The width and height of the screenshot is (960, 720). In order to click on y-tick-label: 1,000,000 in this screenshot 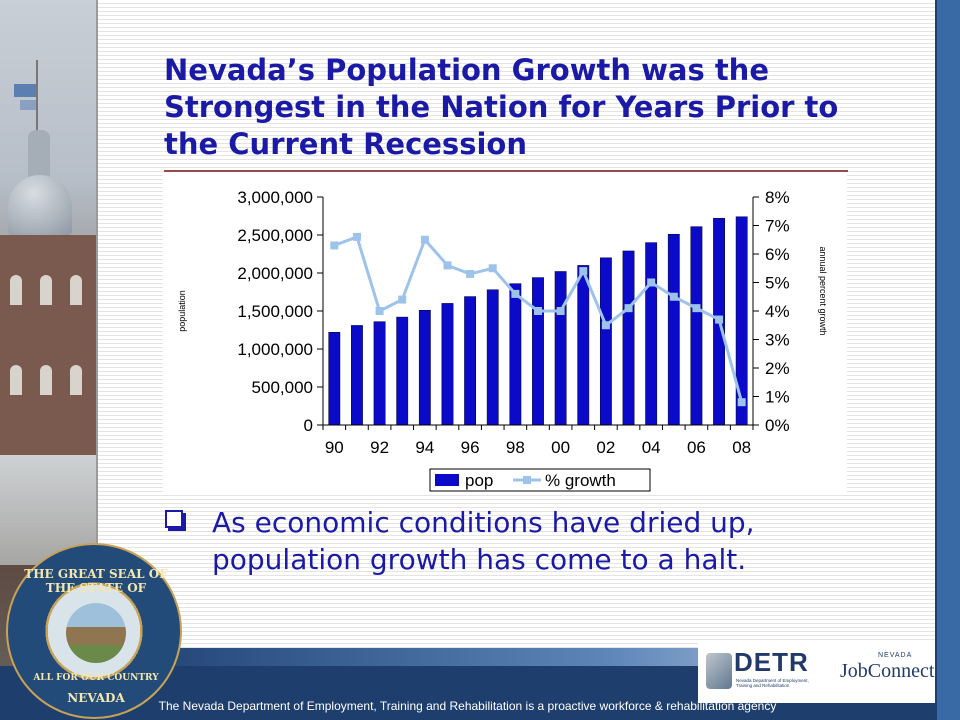, I will do `click(275, 349)`.